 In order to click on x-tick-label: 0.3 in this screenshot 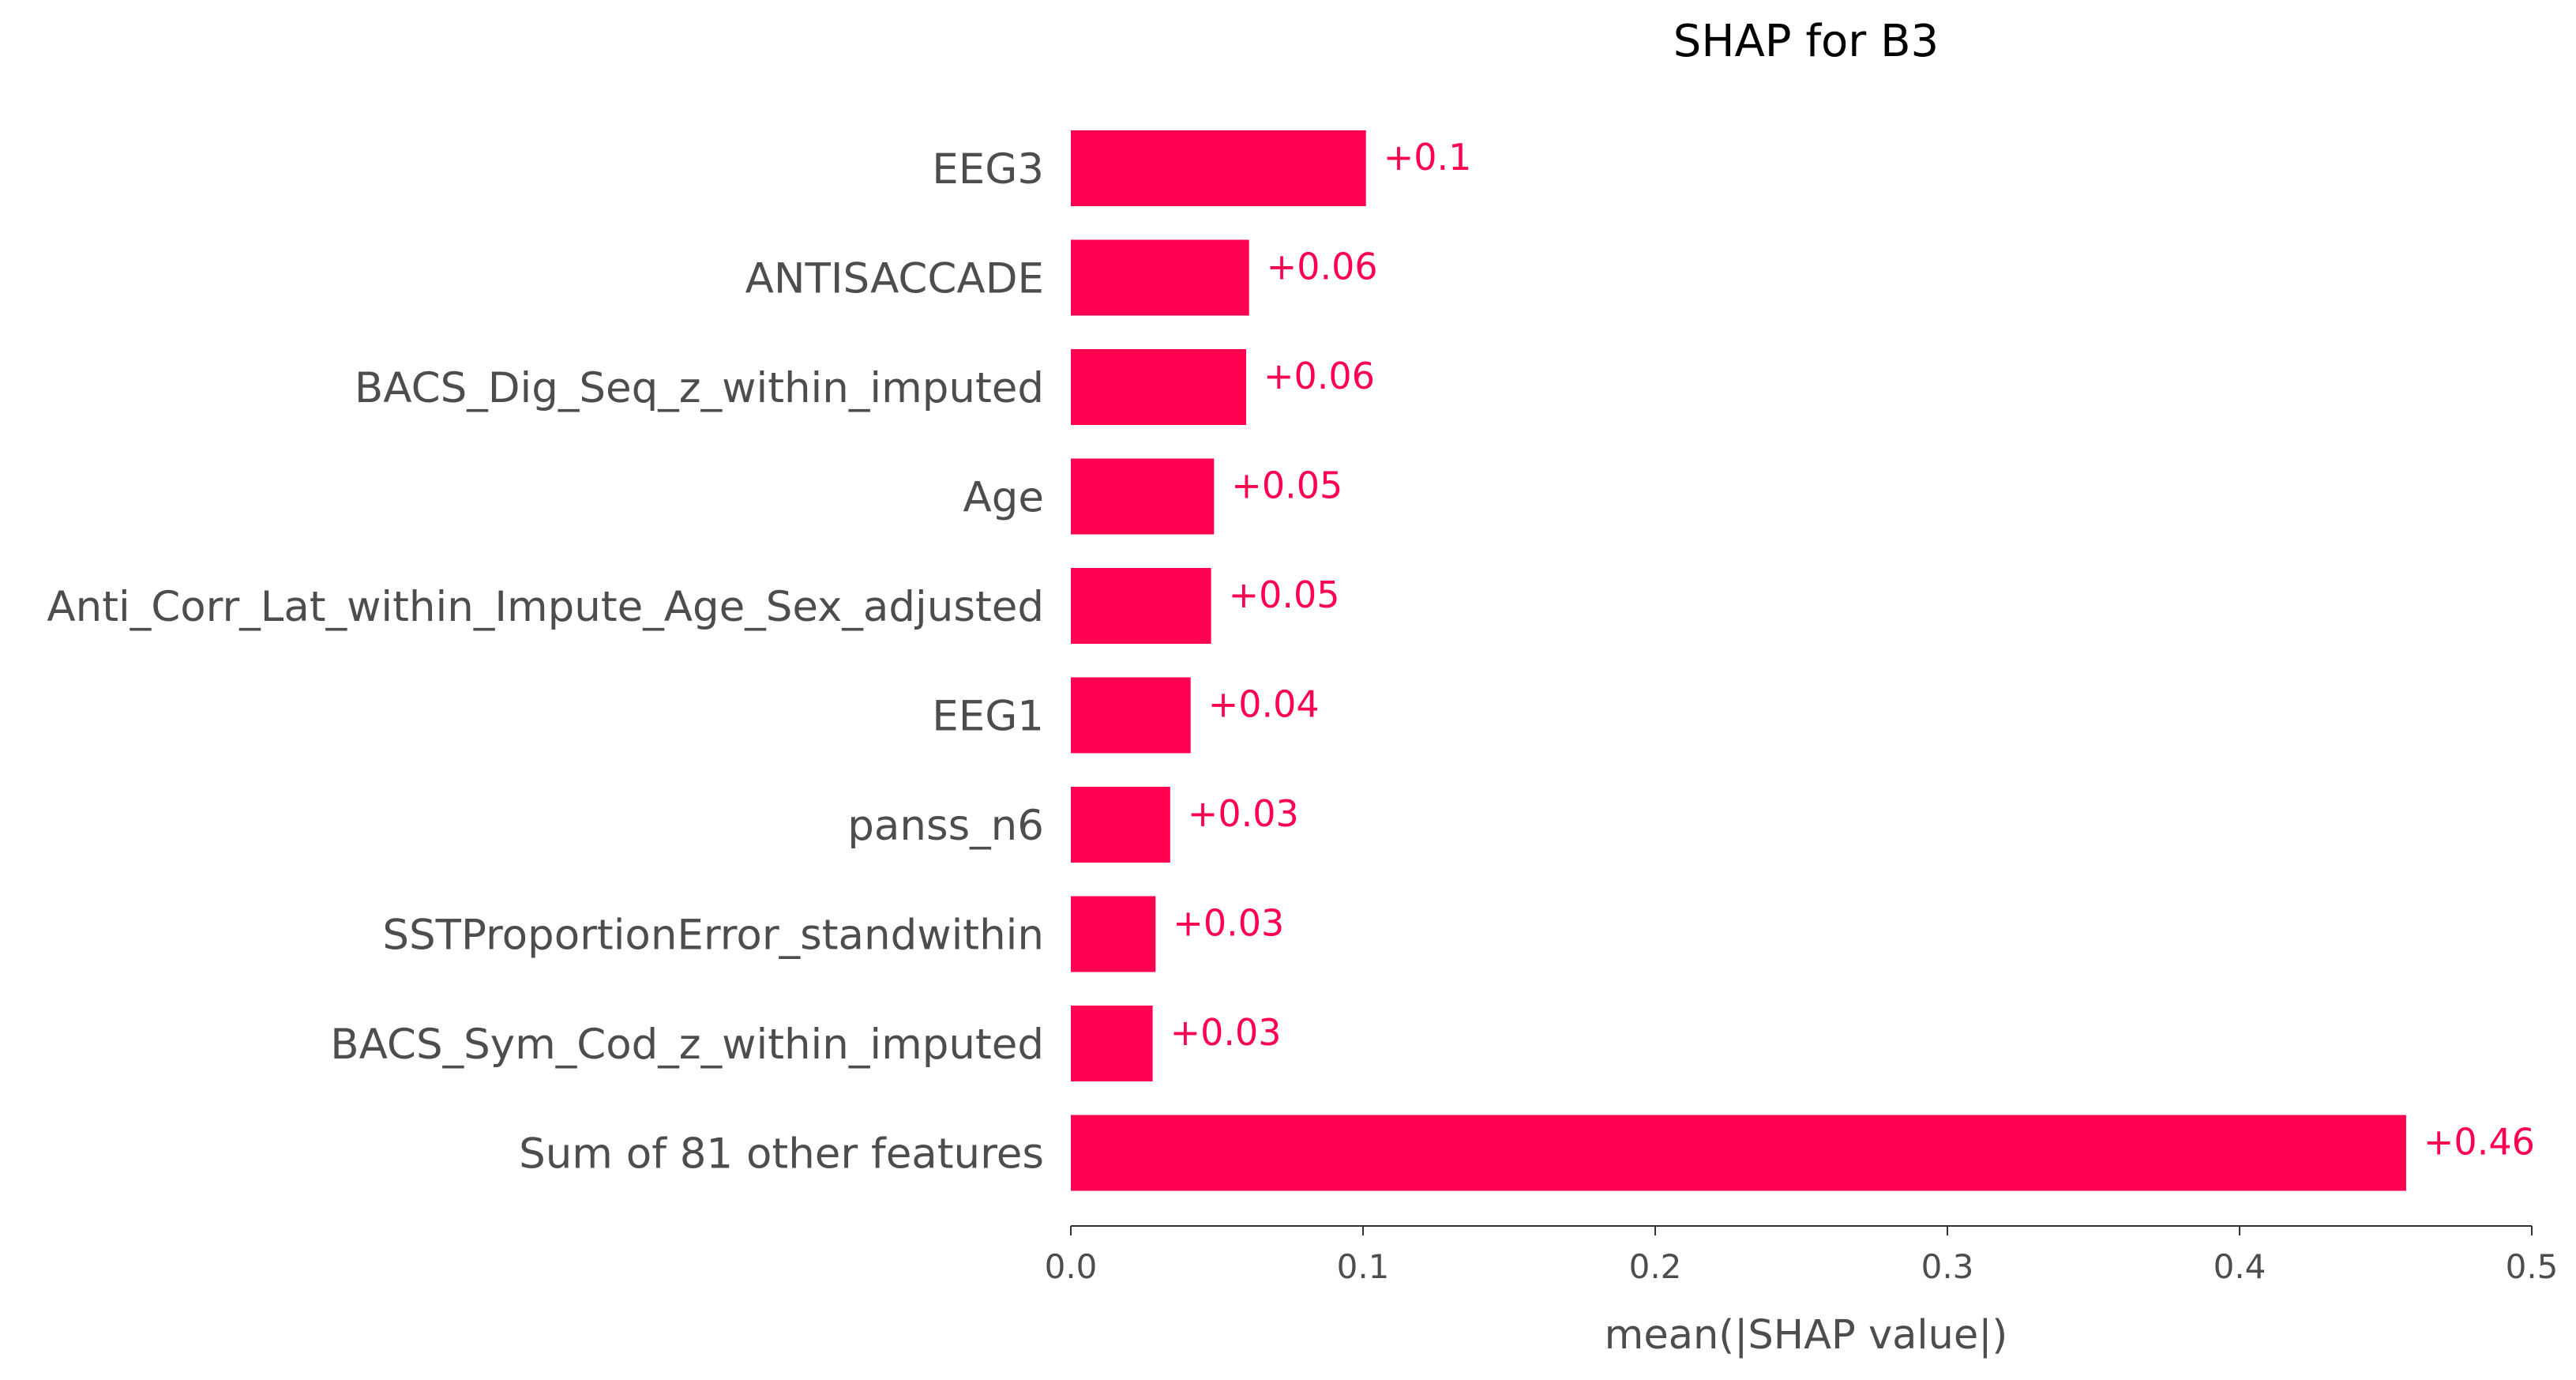, I will do `click(1947, 1266)`.